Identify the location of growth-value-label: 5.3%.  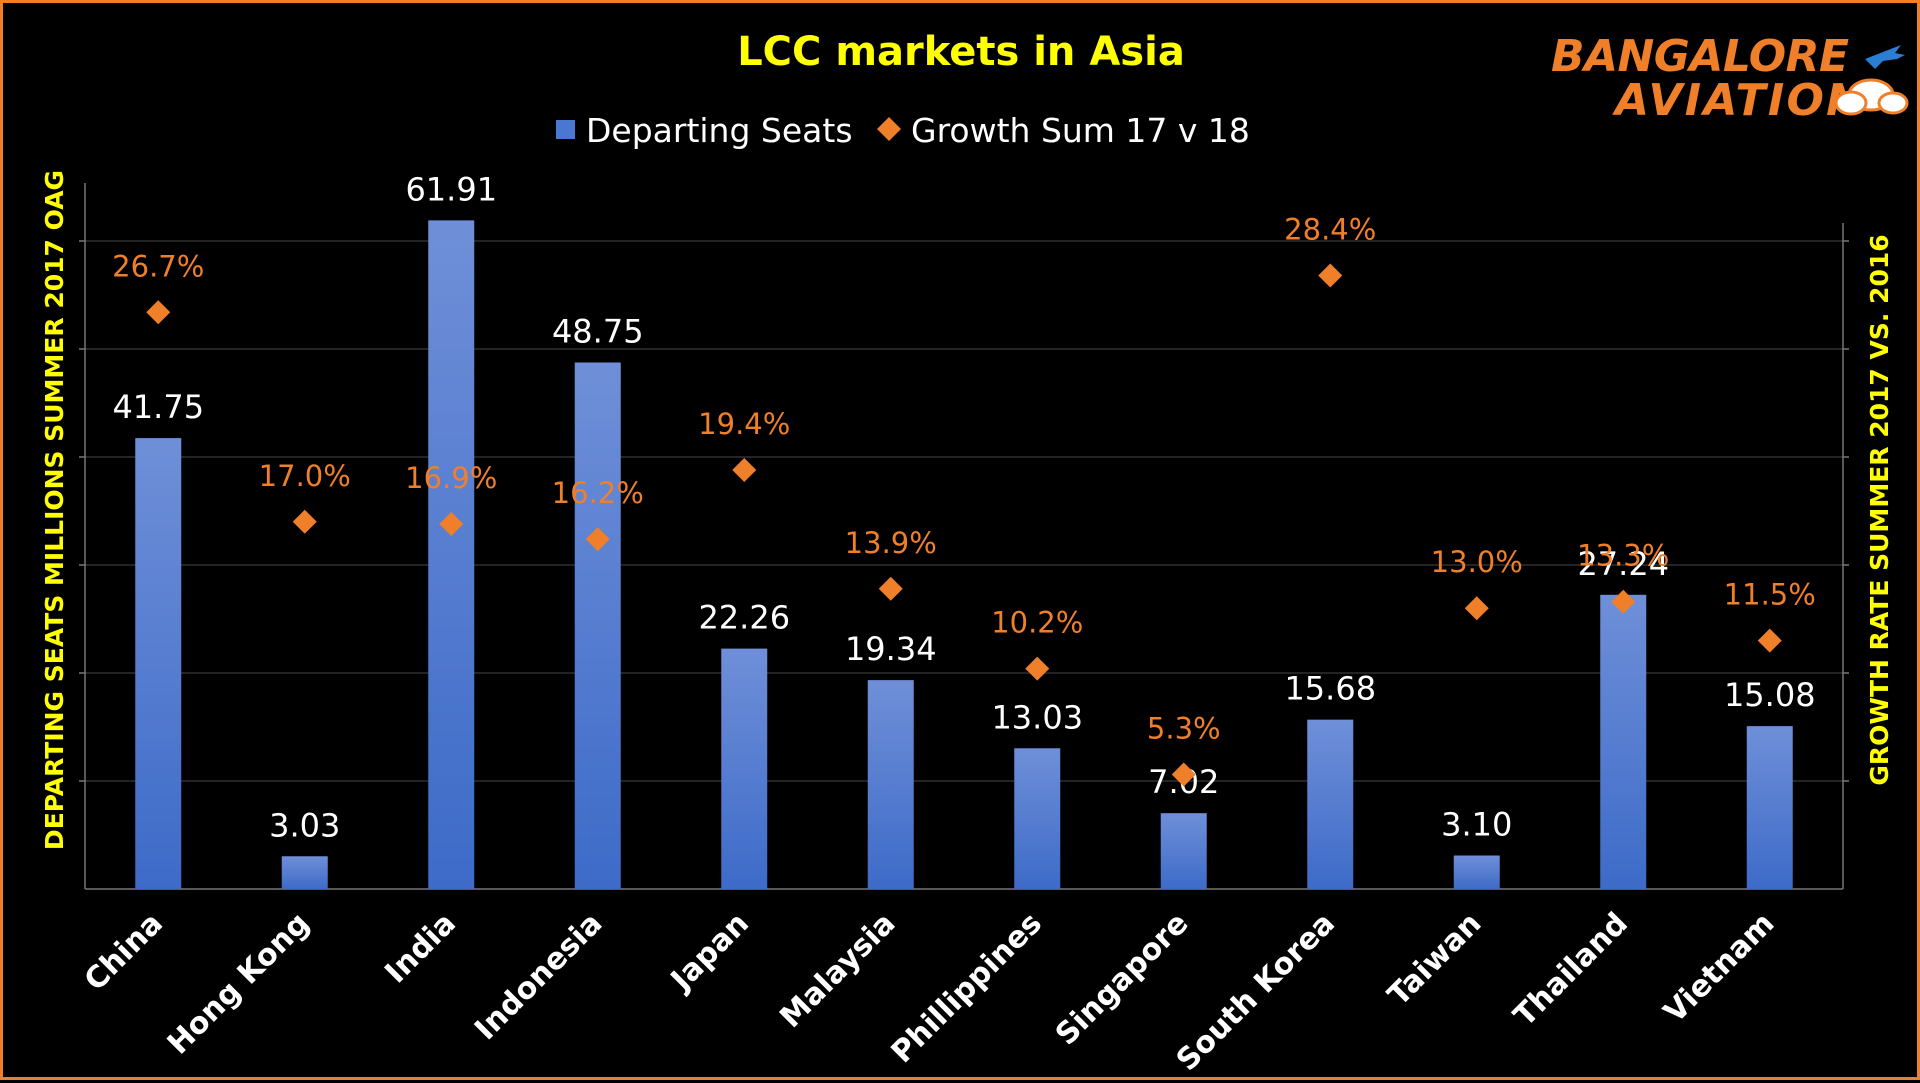
(1184, 729).